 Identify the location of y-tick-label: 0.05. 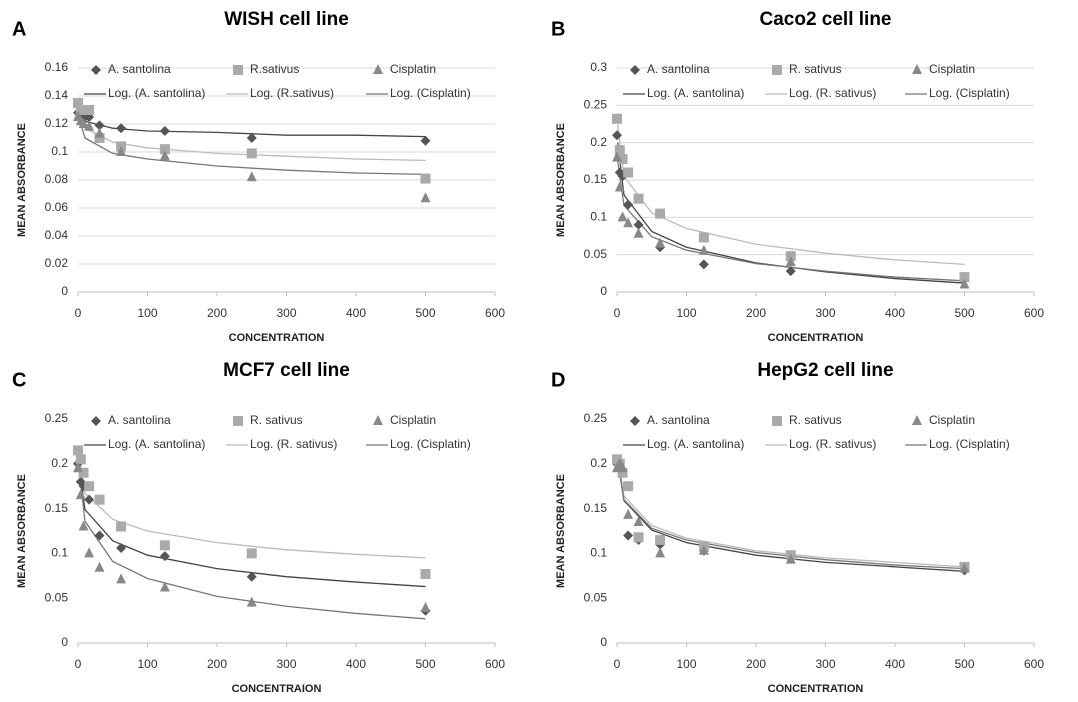
(596, 597).